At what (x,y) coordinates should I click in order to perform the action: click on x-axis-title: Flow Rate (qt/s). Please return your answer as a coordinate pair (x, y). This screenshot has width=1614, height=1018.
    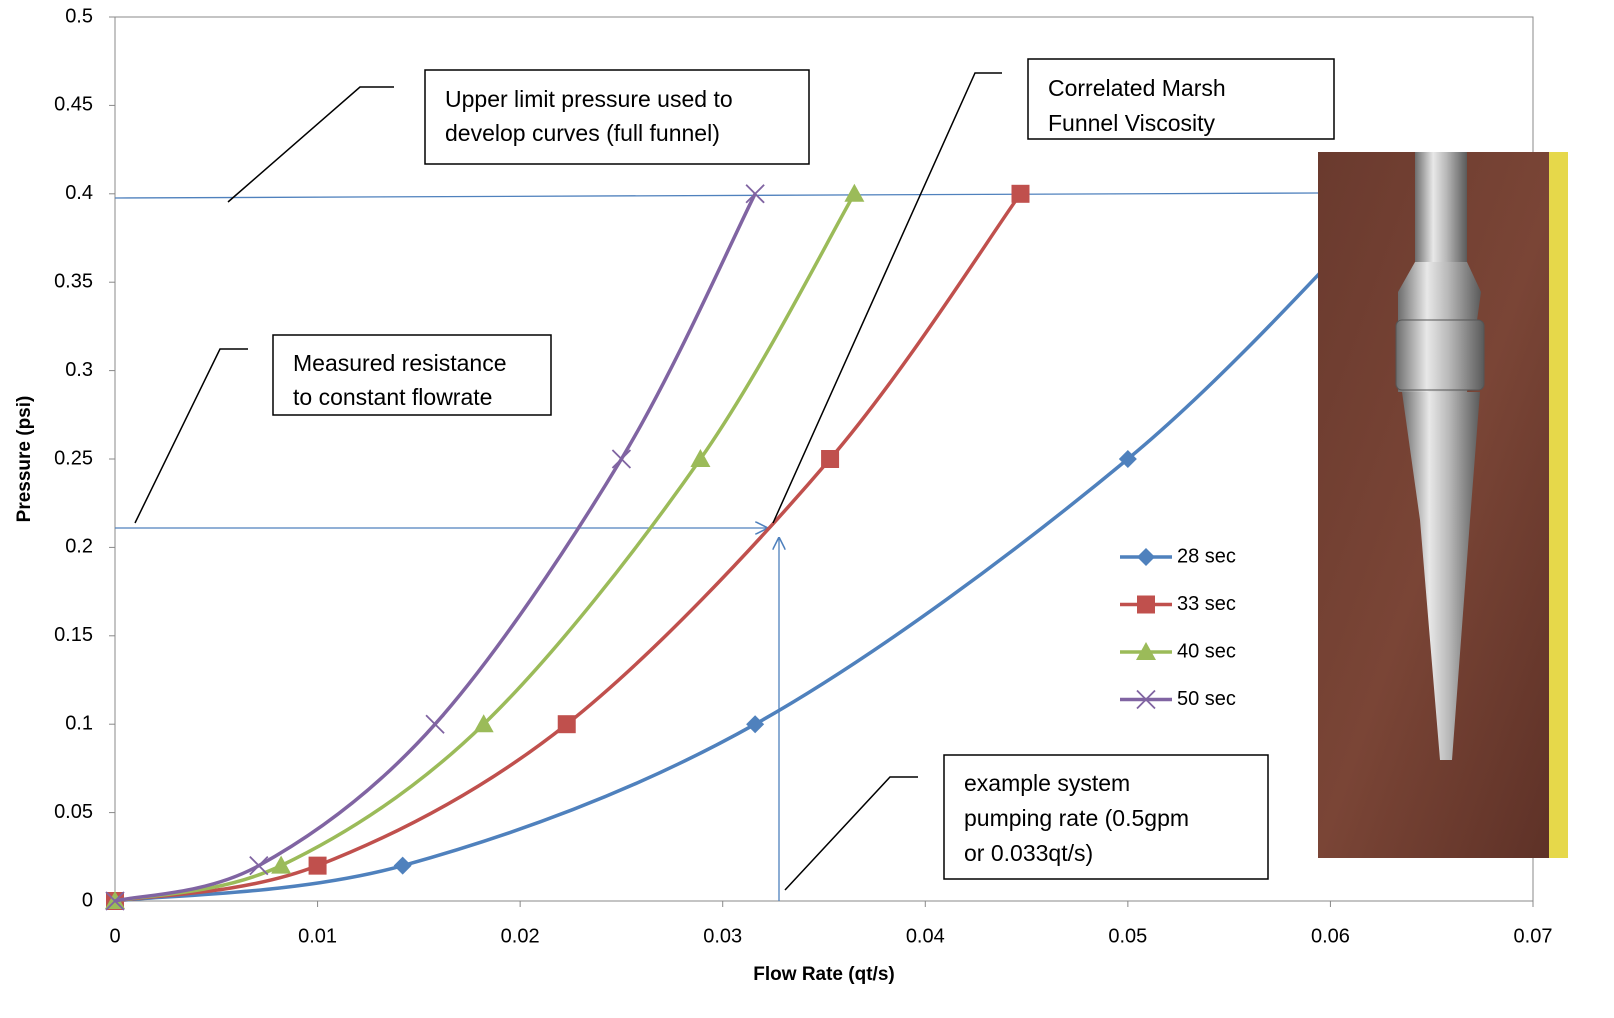
    Looking at the image, I should click on (823, 974).